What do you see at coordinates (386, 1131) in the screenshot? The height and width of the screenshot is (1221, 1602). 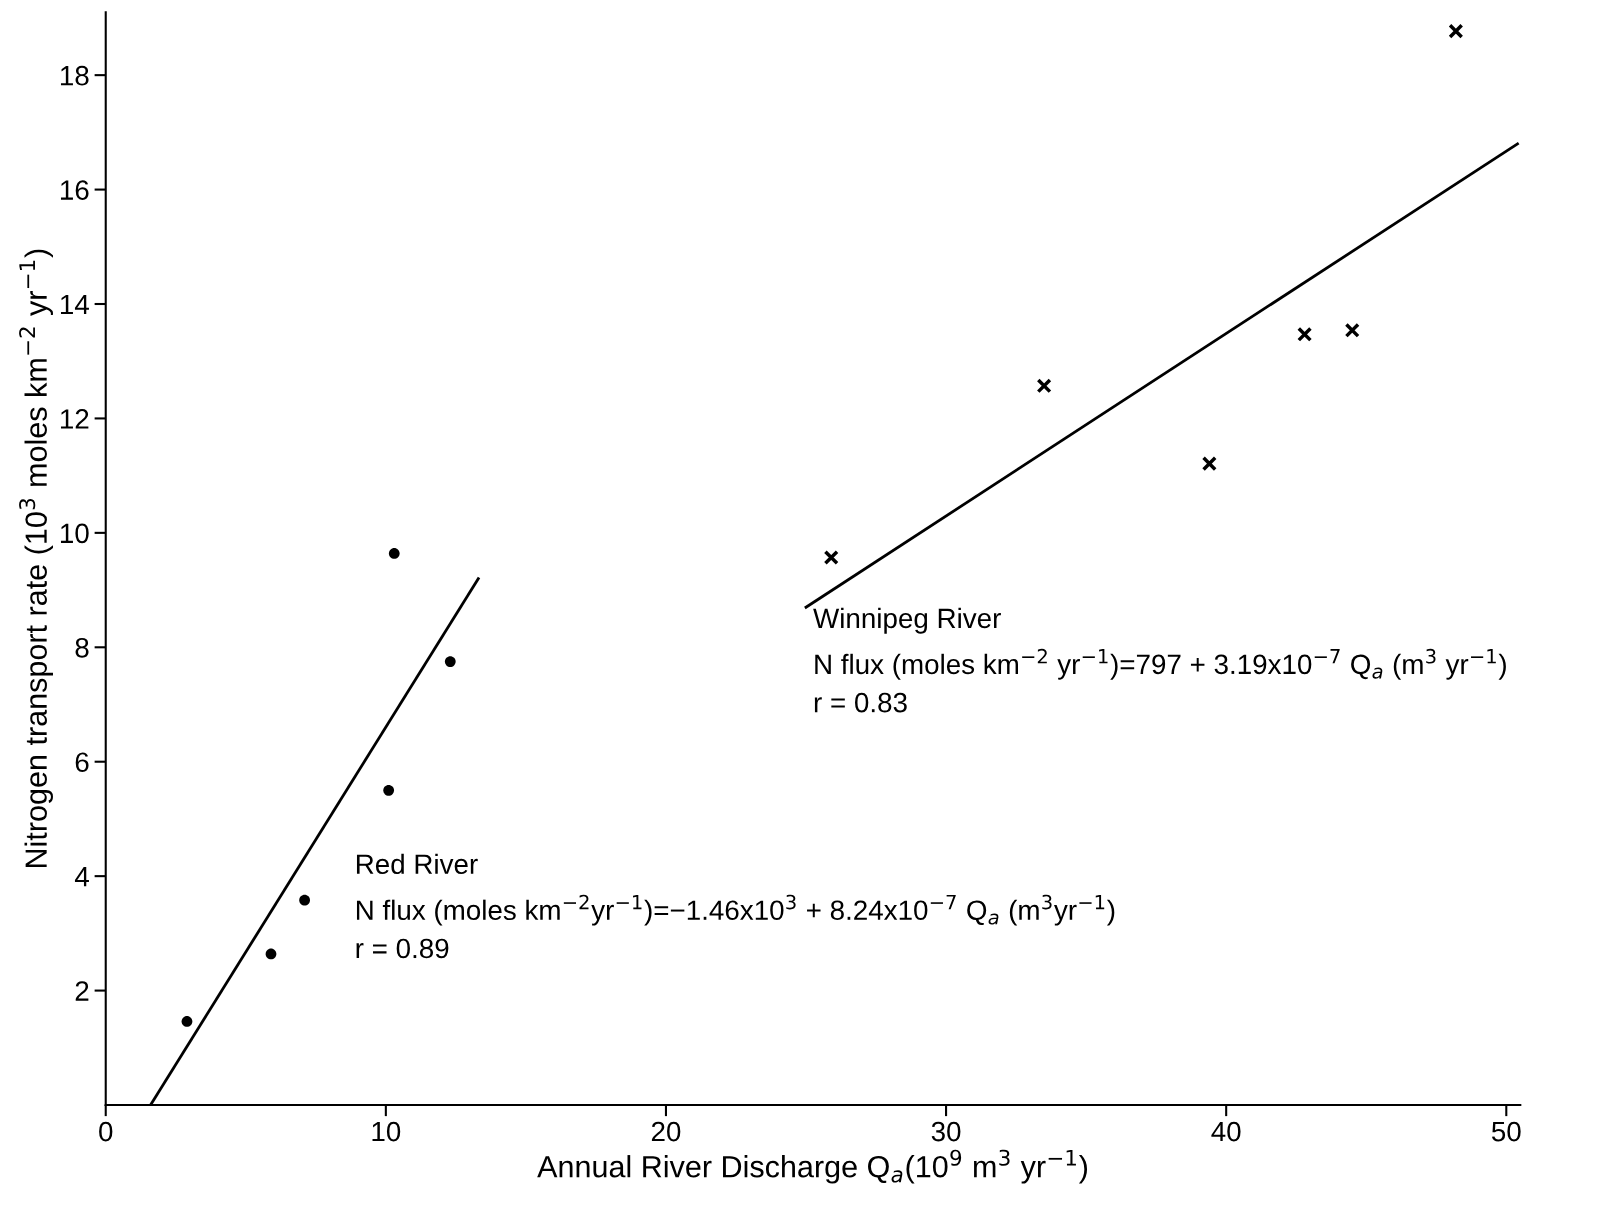 I see `x-tick-label: 10` at bounding box center [386, 1131].